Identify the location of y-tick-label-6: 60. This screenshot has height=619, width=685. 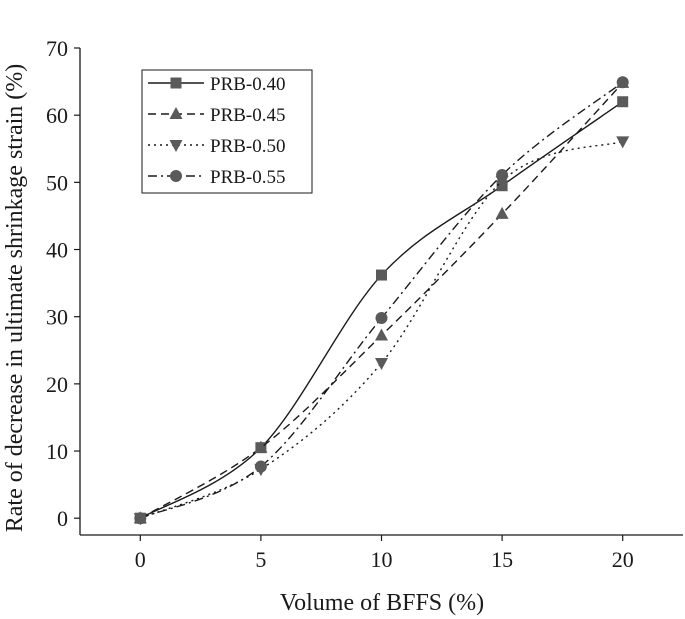
(57, 115).